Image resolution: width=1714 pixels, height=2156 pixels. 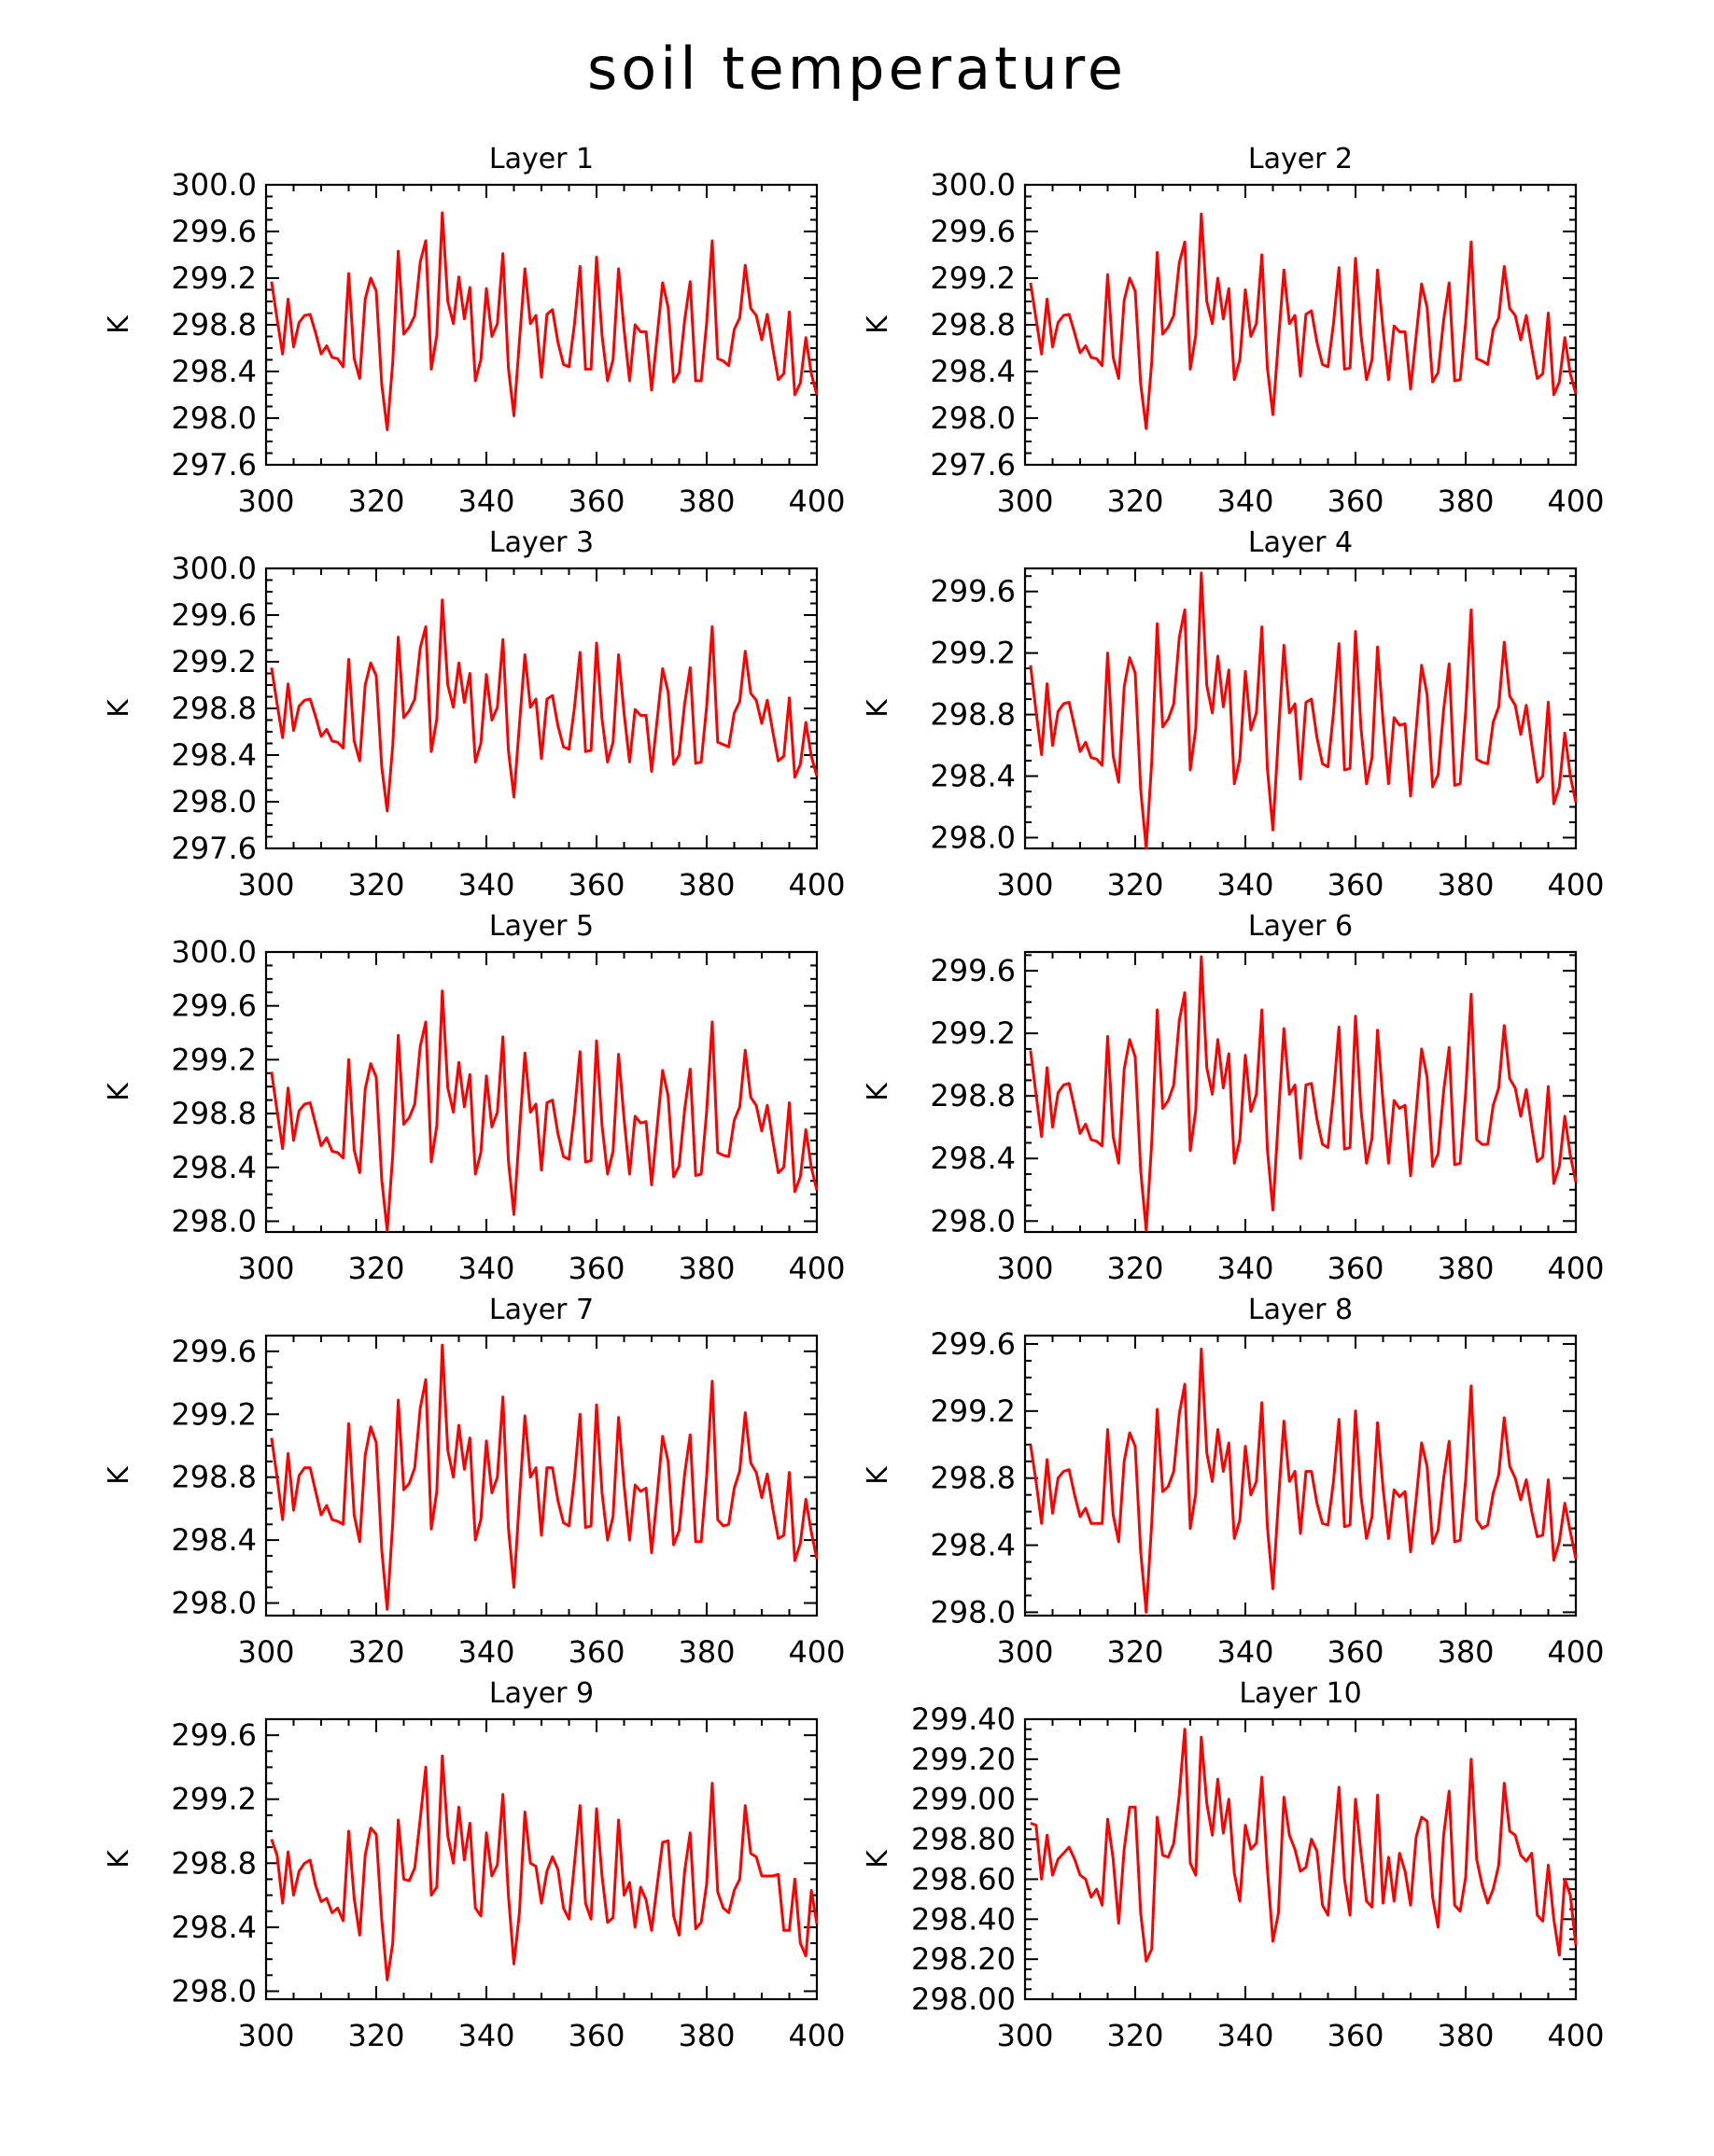 What do you see at coordinates (963, 1799) in the screenshot?
I see `y-tick-label: 299.00` at bounding box center [963, 1799].